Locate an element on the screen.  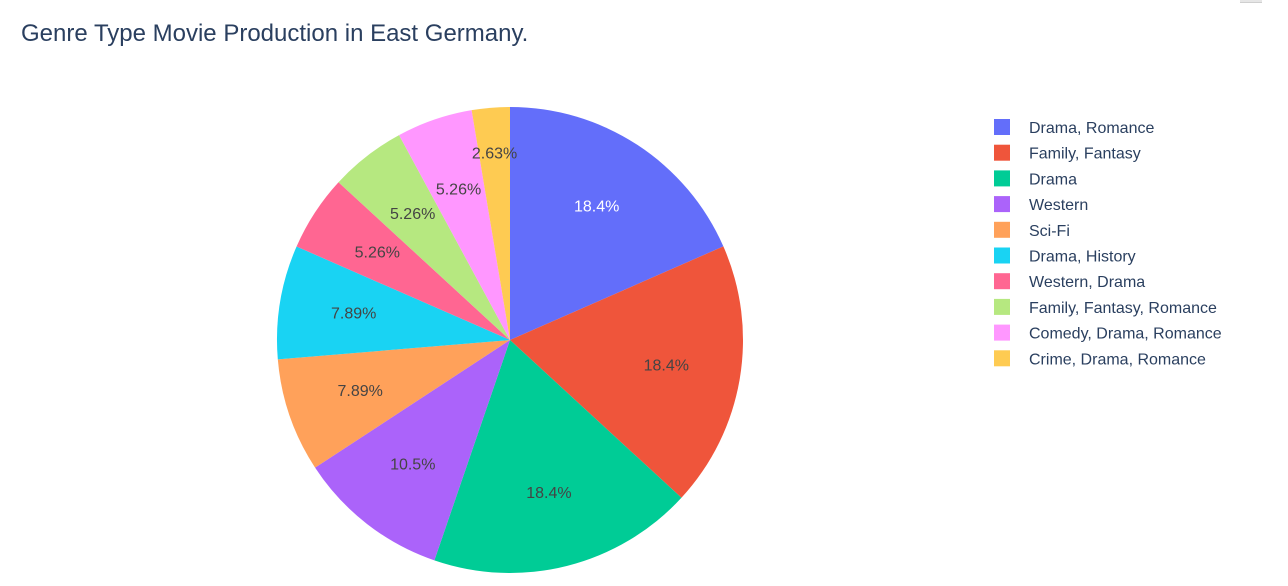
legend-label-1: Drama, Romance is located at coordinates (1091, 128).